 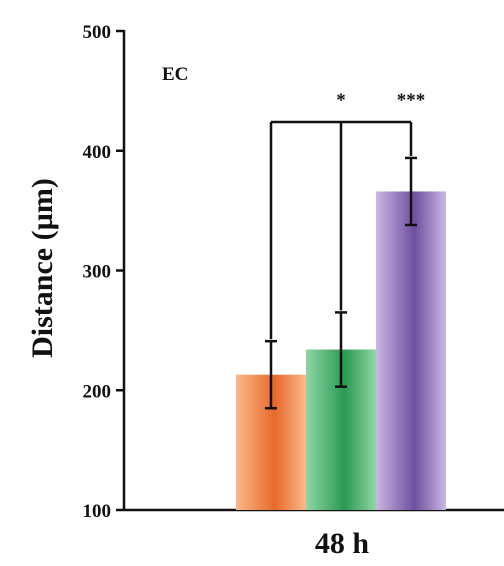 What do you see at coordinates (341, 100) in the screenshot?
I see `significance-label-1: *` at bounding box center [341, 100].